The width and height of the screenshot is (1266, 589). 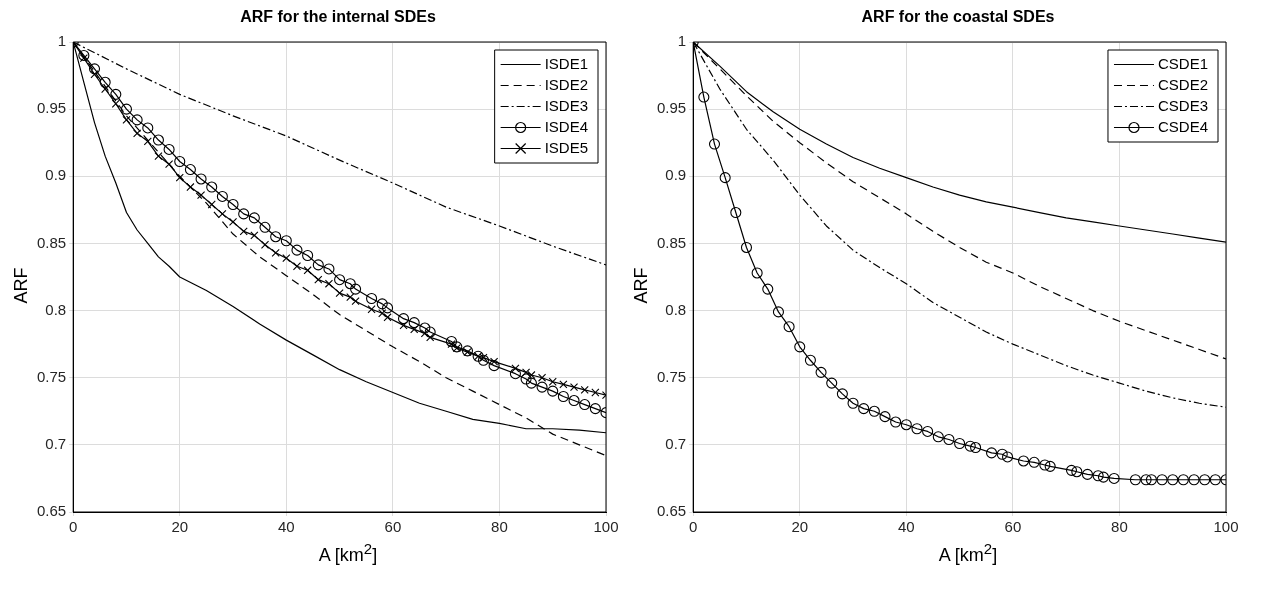 I want to click on legend-label: ISDE5, so click(x=566, y=147).